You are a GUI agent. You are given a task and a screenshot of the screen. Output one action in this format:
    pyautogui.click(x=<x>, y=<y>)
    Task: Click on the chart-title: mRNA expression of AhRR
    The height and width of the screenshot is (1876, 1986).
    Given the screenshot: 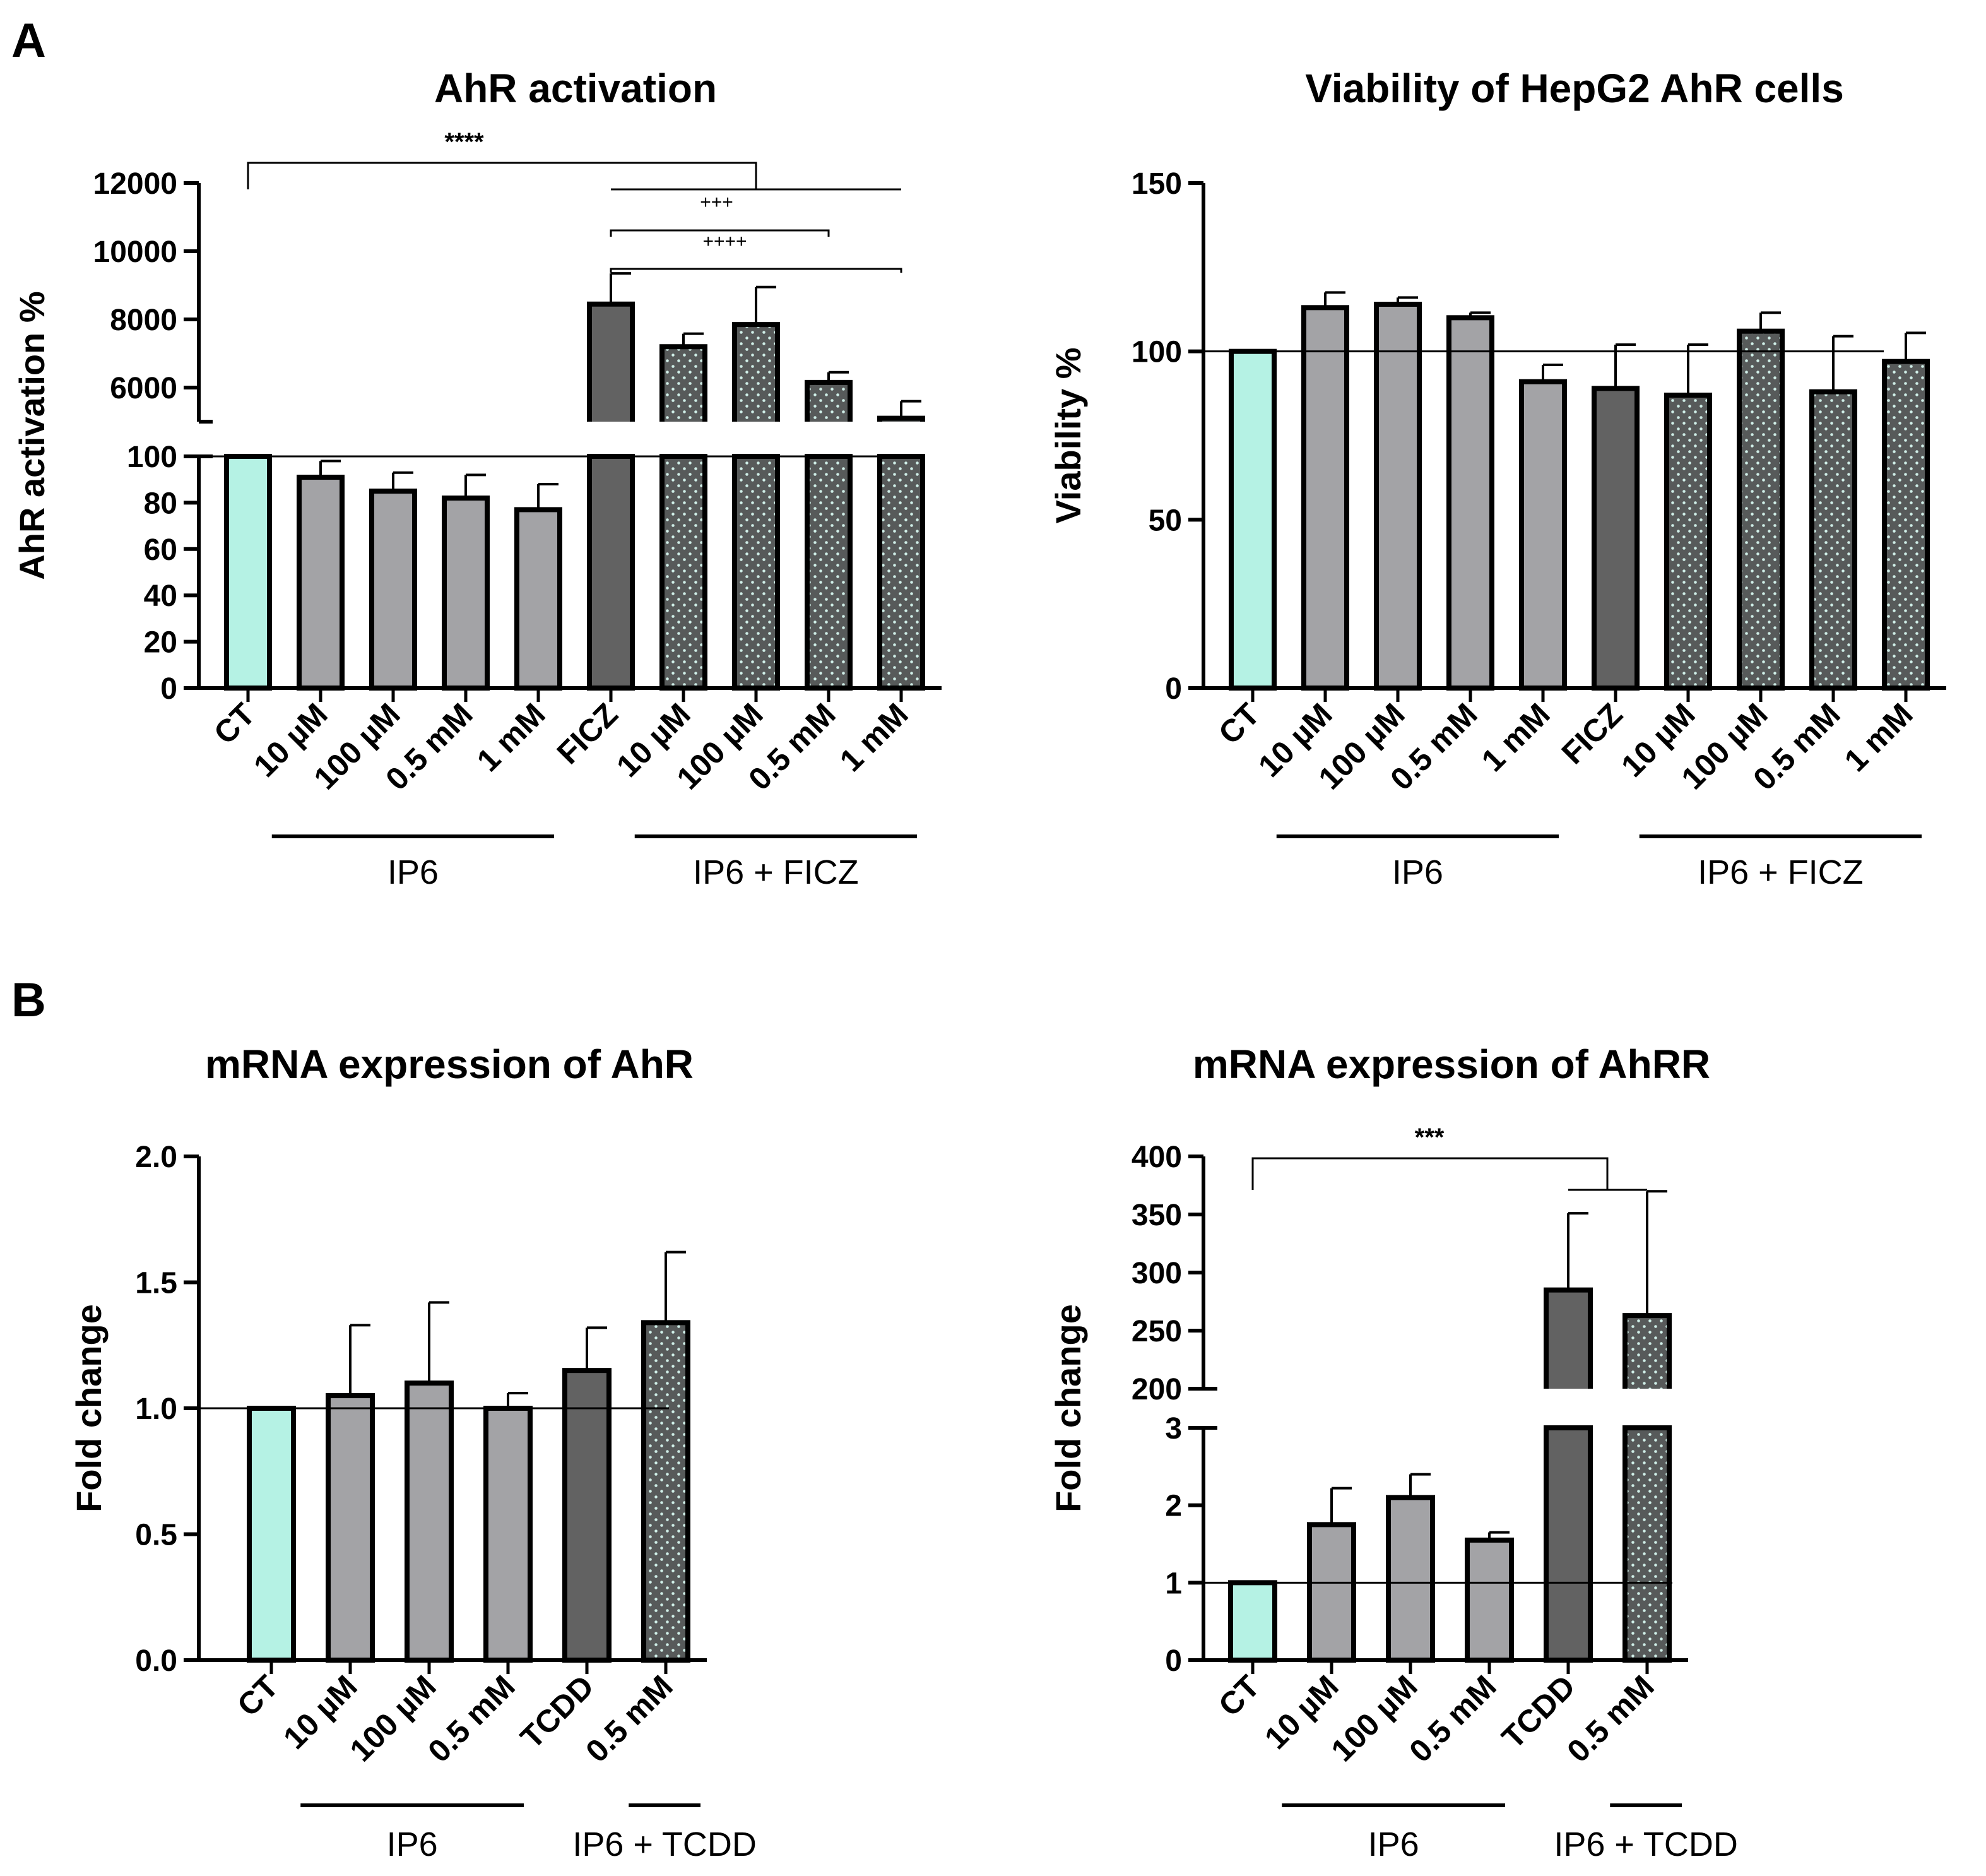 What is the action you would take?
    pyautogui.click(x=1451, y=1065)
    